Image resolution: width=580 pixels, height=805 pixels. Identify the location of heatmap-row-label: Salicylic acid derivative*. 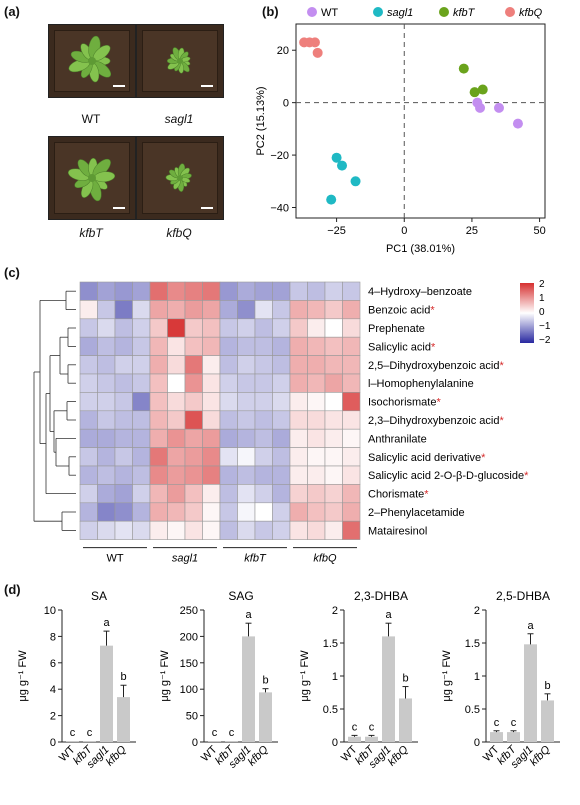
(427, 458).